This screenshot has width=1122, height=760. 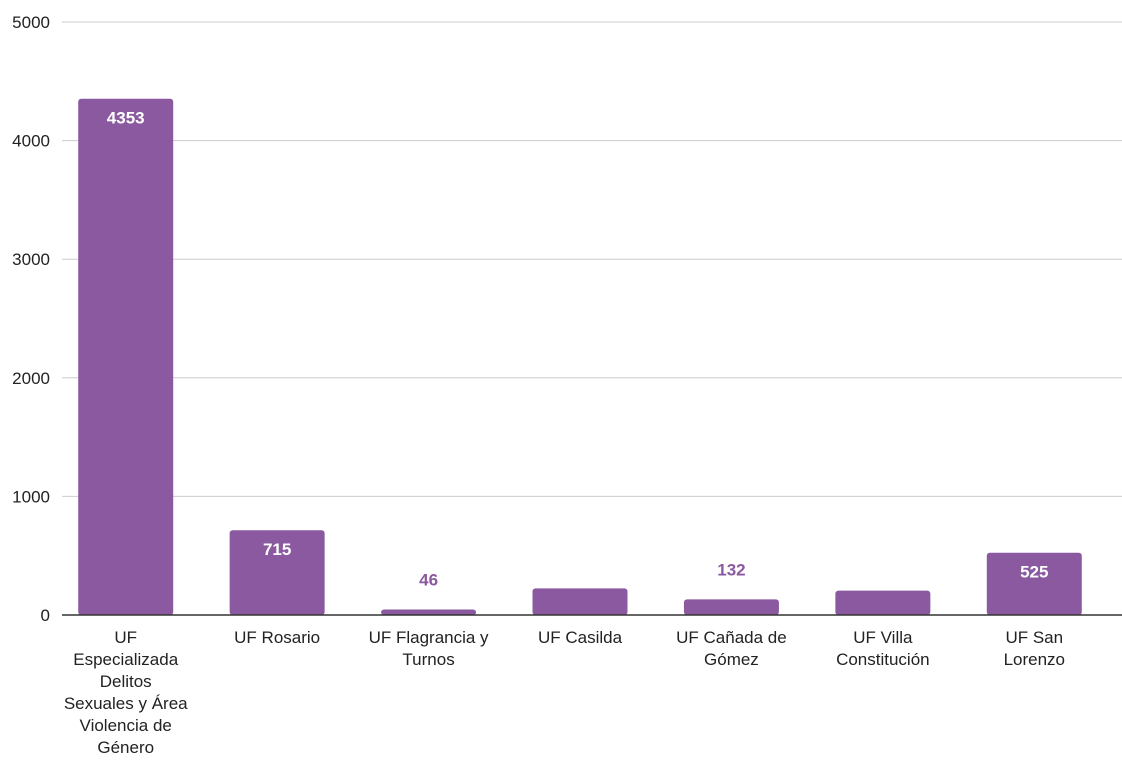 What do you see at coordinates (277, 637) in the screenshot?
I see `x-tick-label: UF Rosario` at bounding box center [277, 637].